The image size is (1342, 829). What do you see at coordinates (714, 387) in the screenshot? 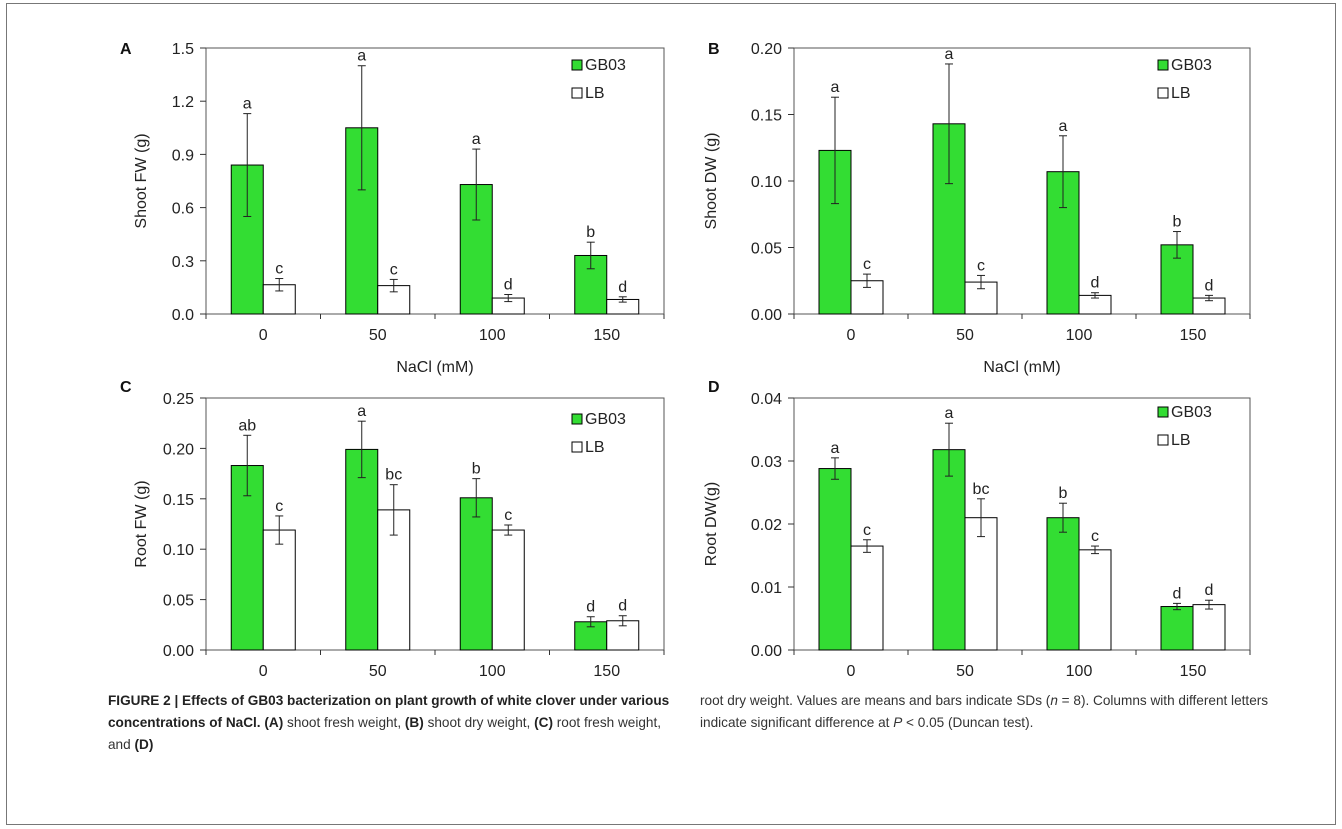
I see `panel-letter: D` at bounding box center [714, 387].